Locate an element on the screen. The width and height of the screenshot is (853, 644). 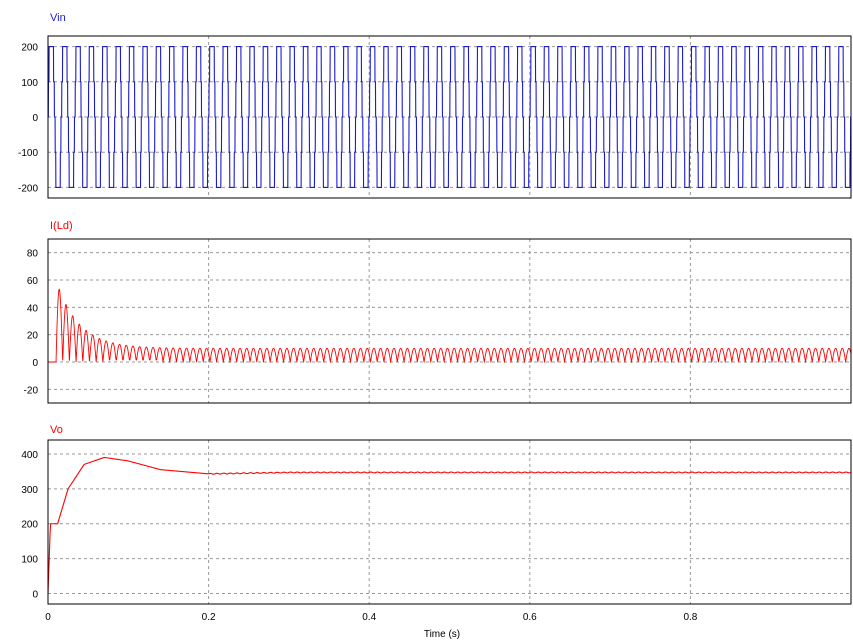
x-tick-label: 0 is located at coordinates (48, 617).